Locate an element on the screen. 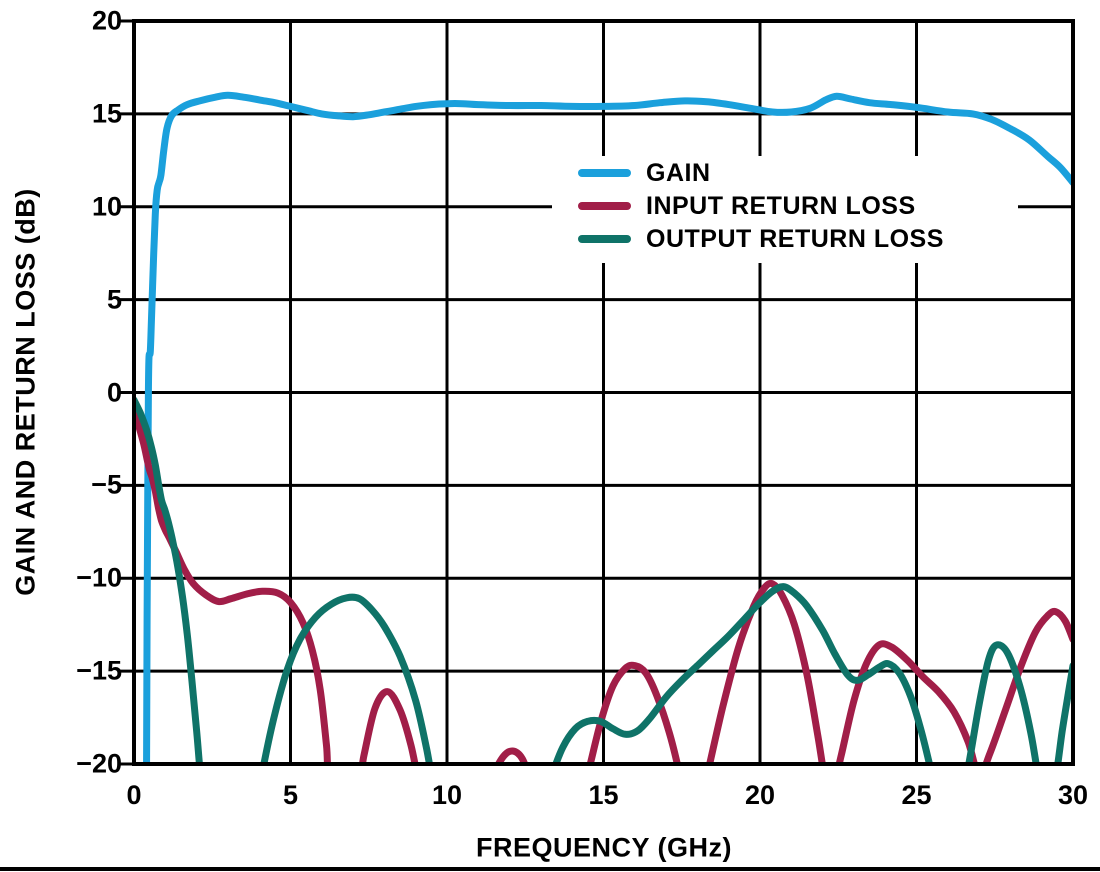  legend-item-input-return-loss: INPUT RETURN LOSS is located at coordinates (785, 206).